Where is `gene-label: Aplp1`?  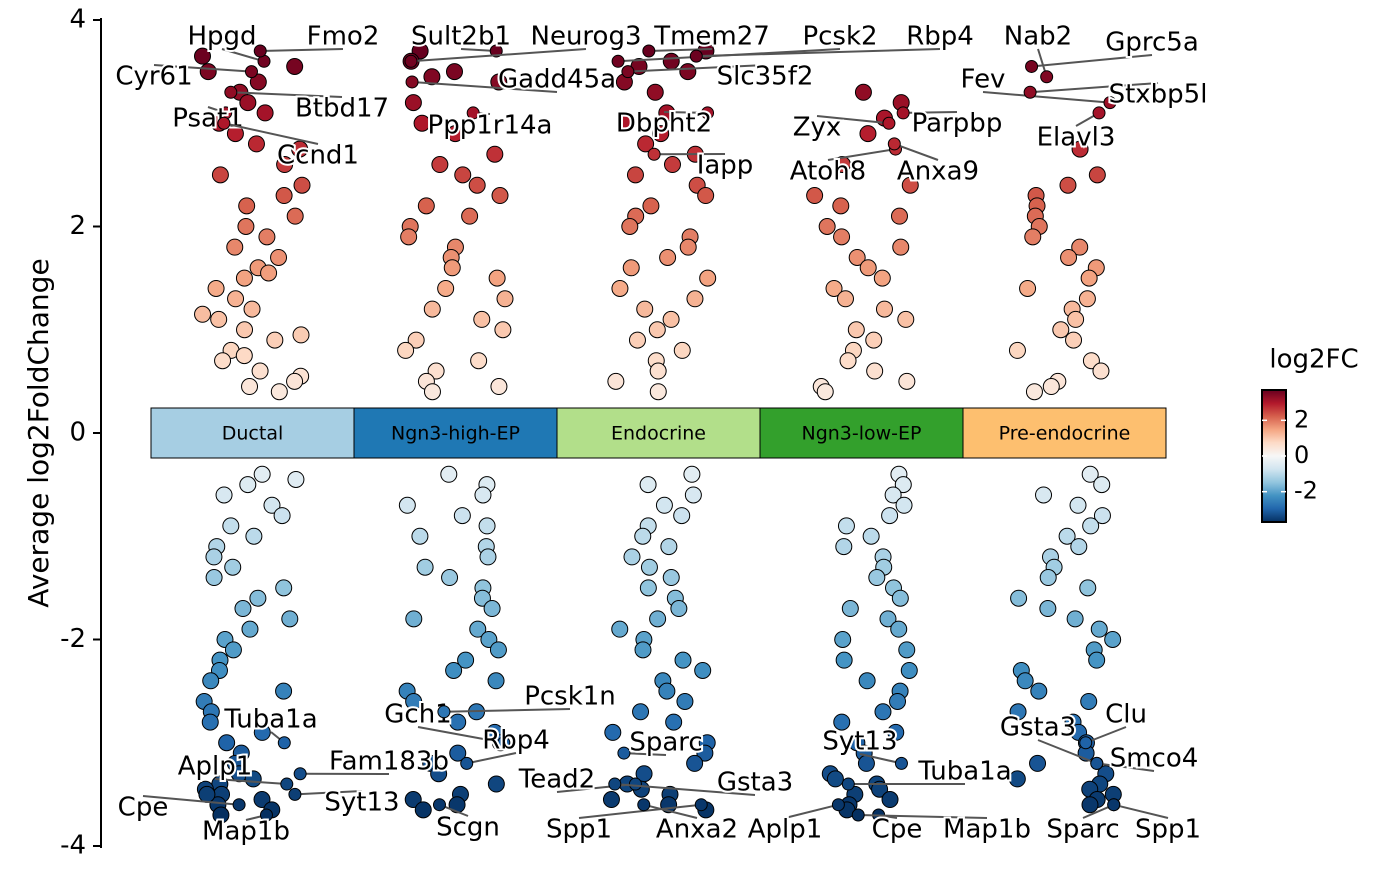
gene-label: Aplp1 is located at coordinates (215, 767).